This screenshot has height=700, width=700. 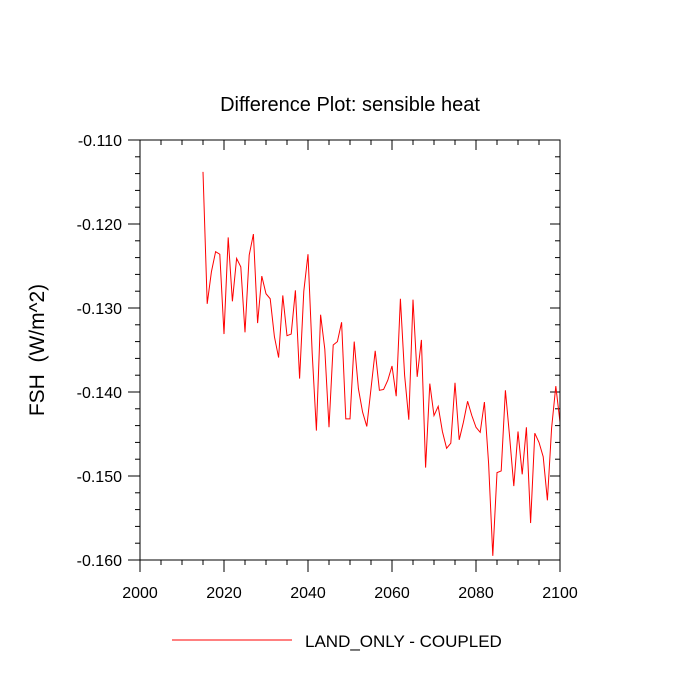 I want to click on y-tick-label: -0.140, so click(x=99, y=393).